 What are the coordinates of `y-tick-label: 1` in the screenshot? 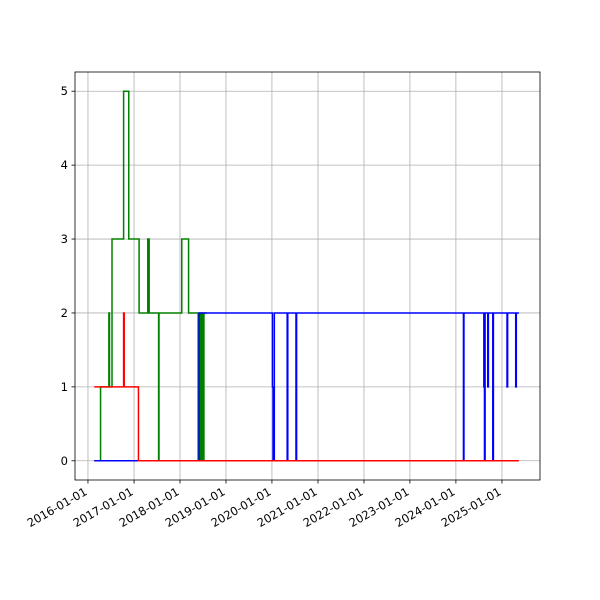 It's located at (64, 387).